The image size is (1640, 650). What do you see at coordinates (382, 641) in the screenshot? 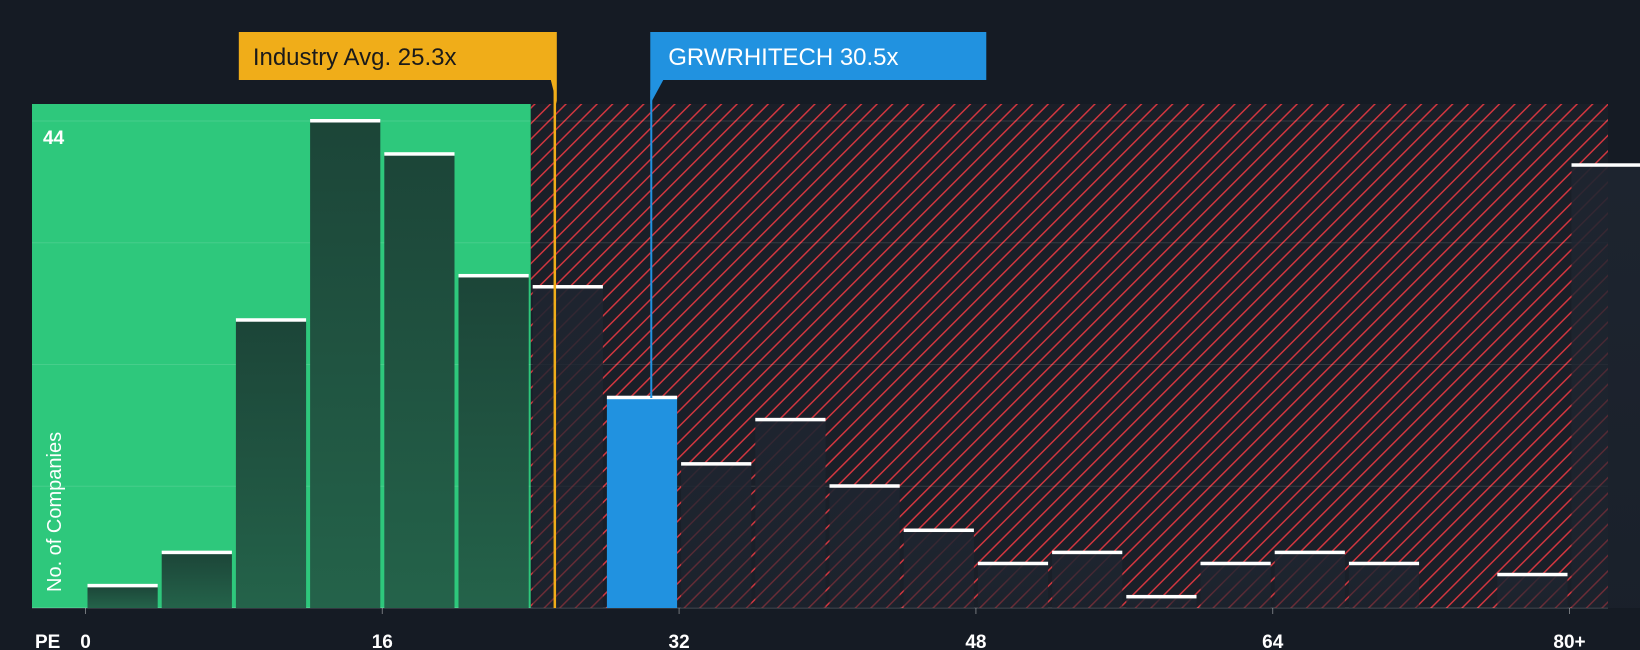
I see `x-tick-label: 16` at bounding box center [382, 641].